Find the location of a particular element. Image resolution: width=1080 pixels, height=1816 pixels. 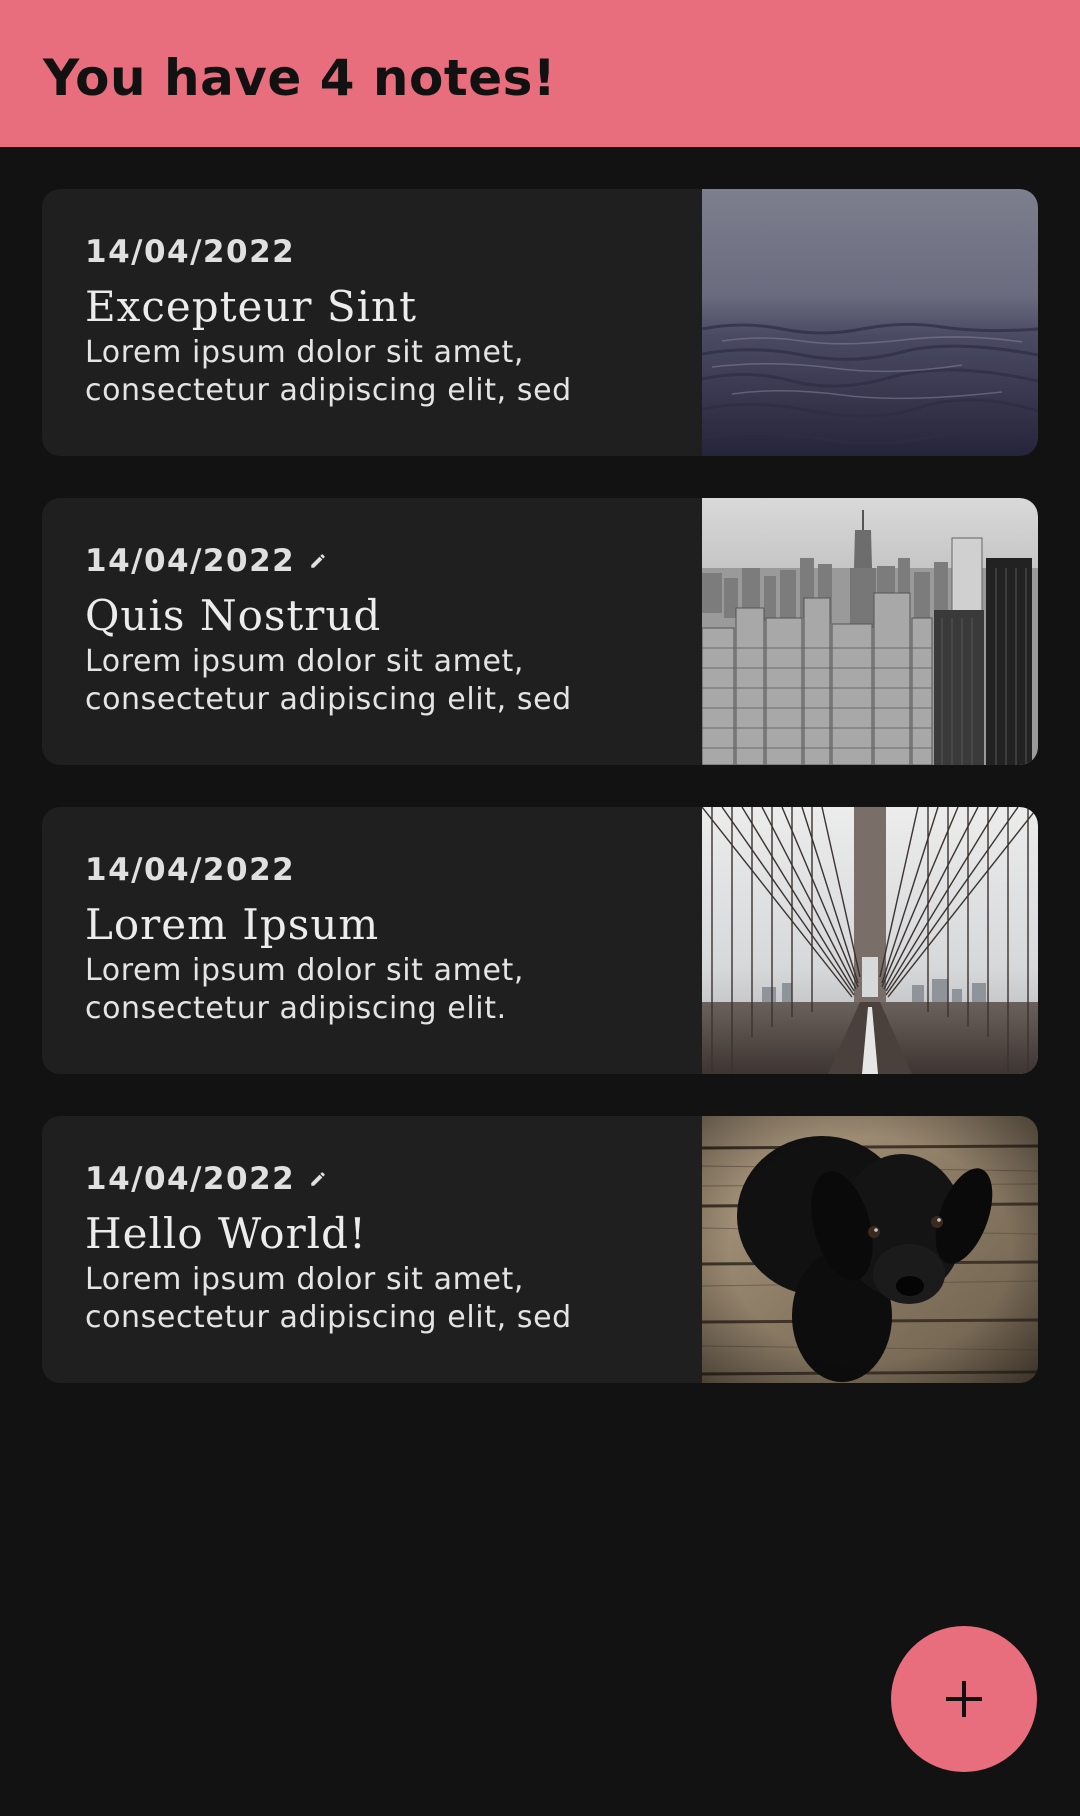

page-title: You have 4 notes! is located at coordinates (300, 78).